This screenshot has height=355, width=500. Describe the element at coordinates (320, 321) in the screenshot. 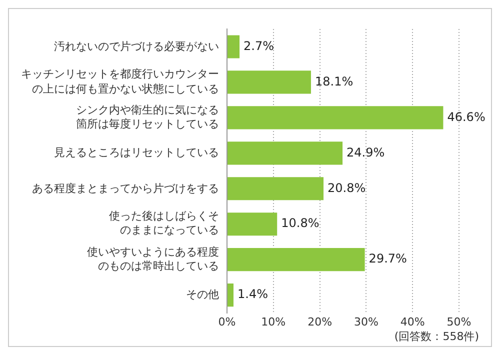

I see `x-tick-label: 20%` at that location.